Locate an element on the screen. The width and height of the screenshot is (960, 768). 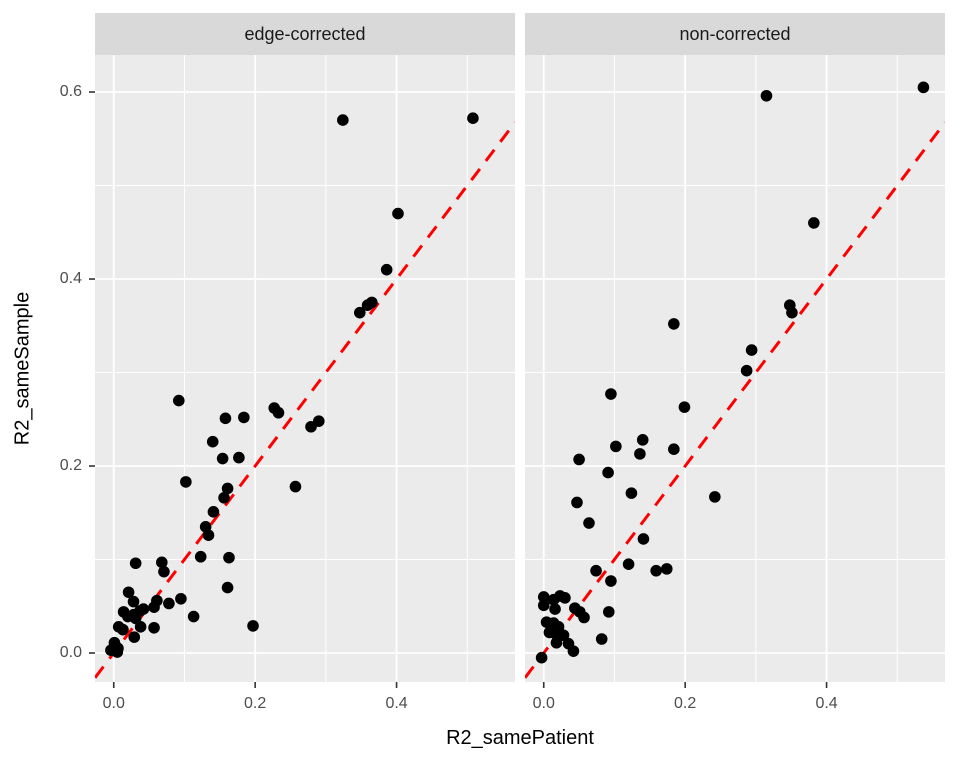
x-axis-title: R2_samePatient is located at coordinates (520, 738).